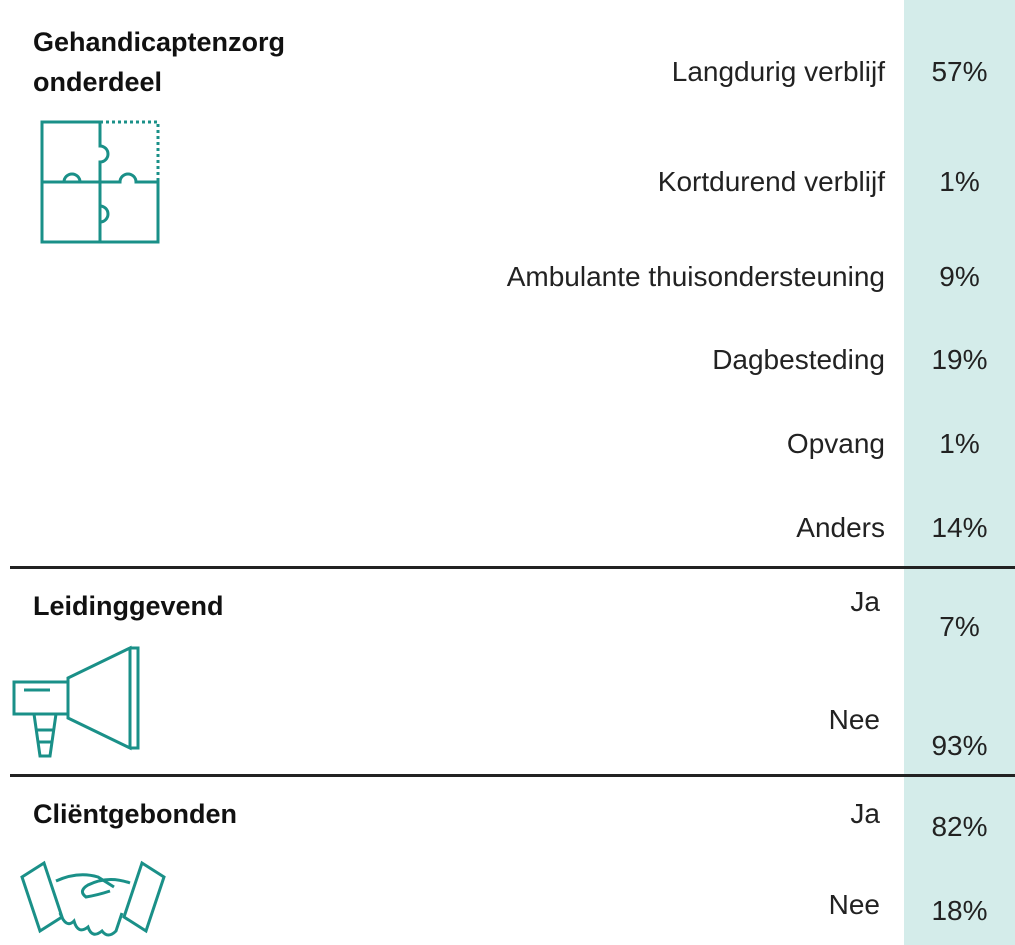 The image size is (1015, 945). What do you see at coordinates (840, 527) in the screenshot?
I see `row-label: Anders` at bounding box center [840, 527].